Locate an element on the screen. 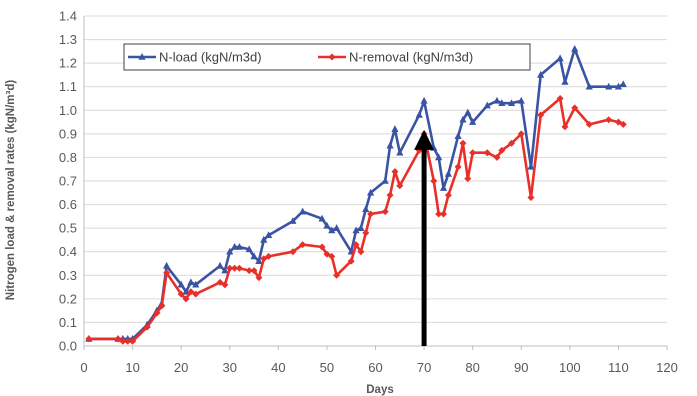 The image size is (697, 396). x-tick-label: 90 is located at coordinates (521, 367).